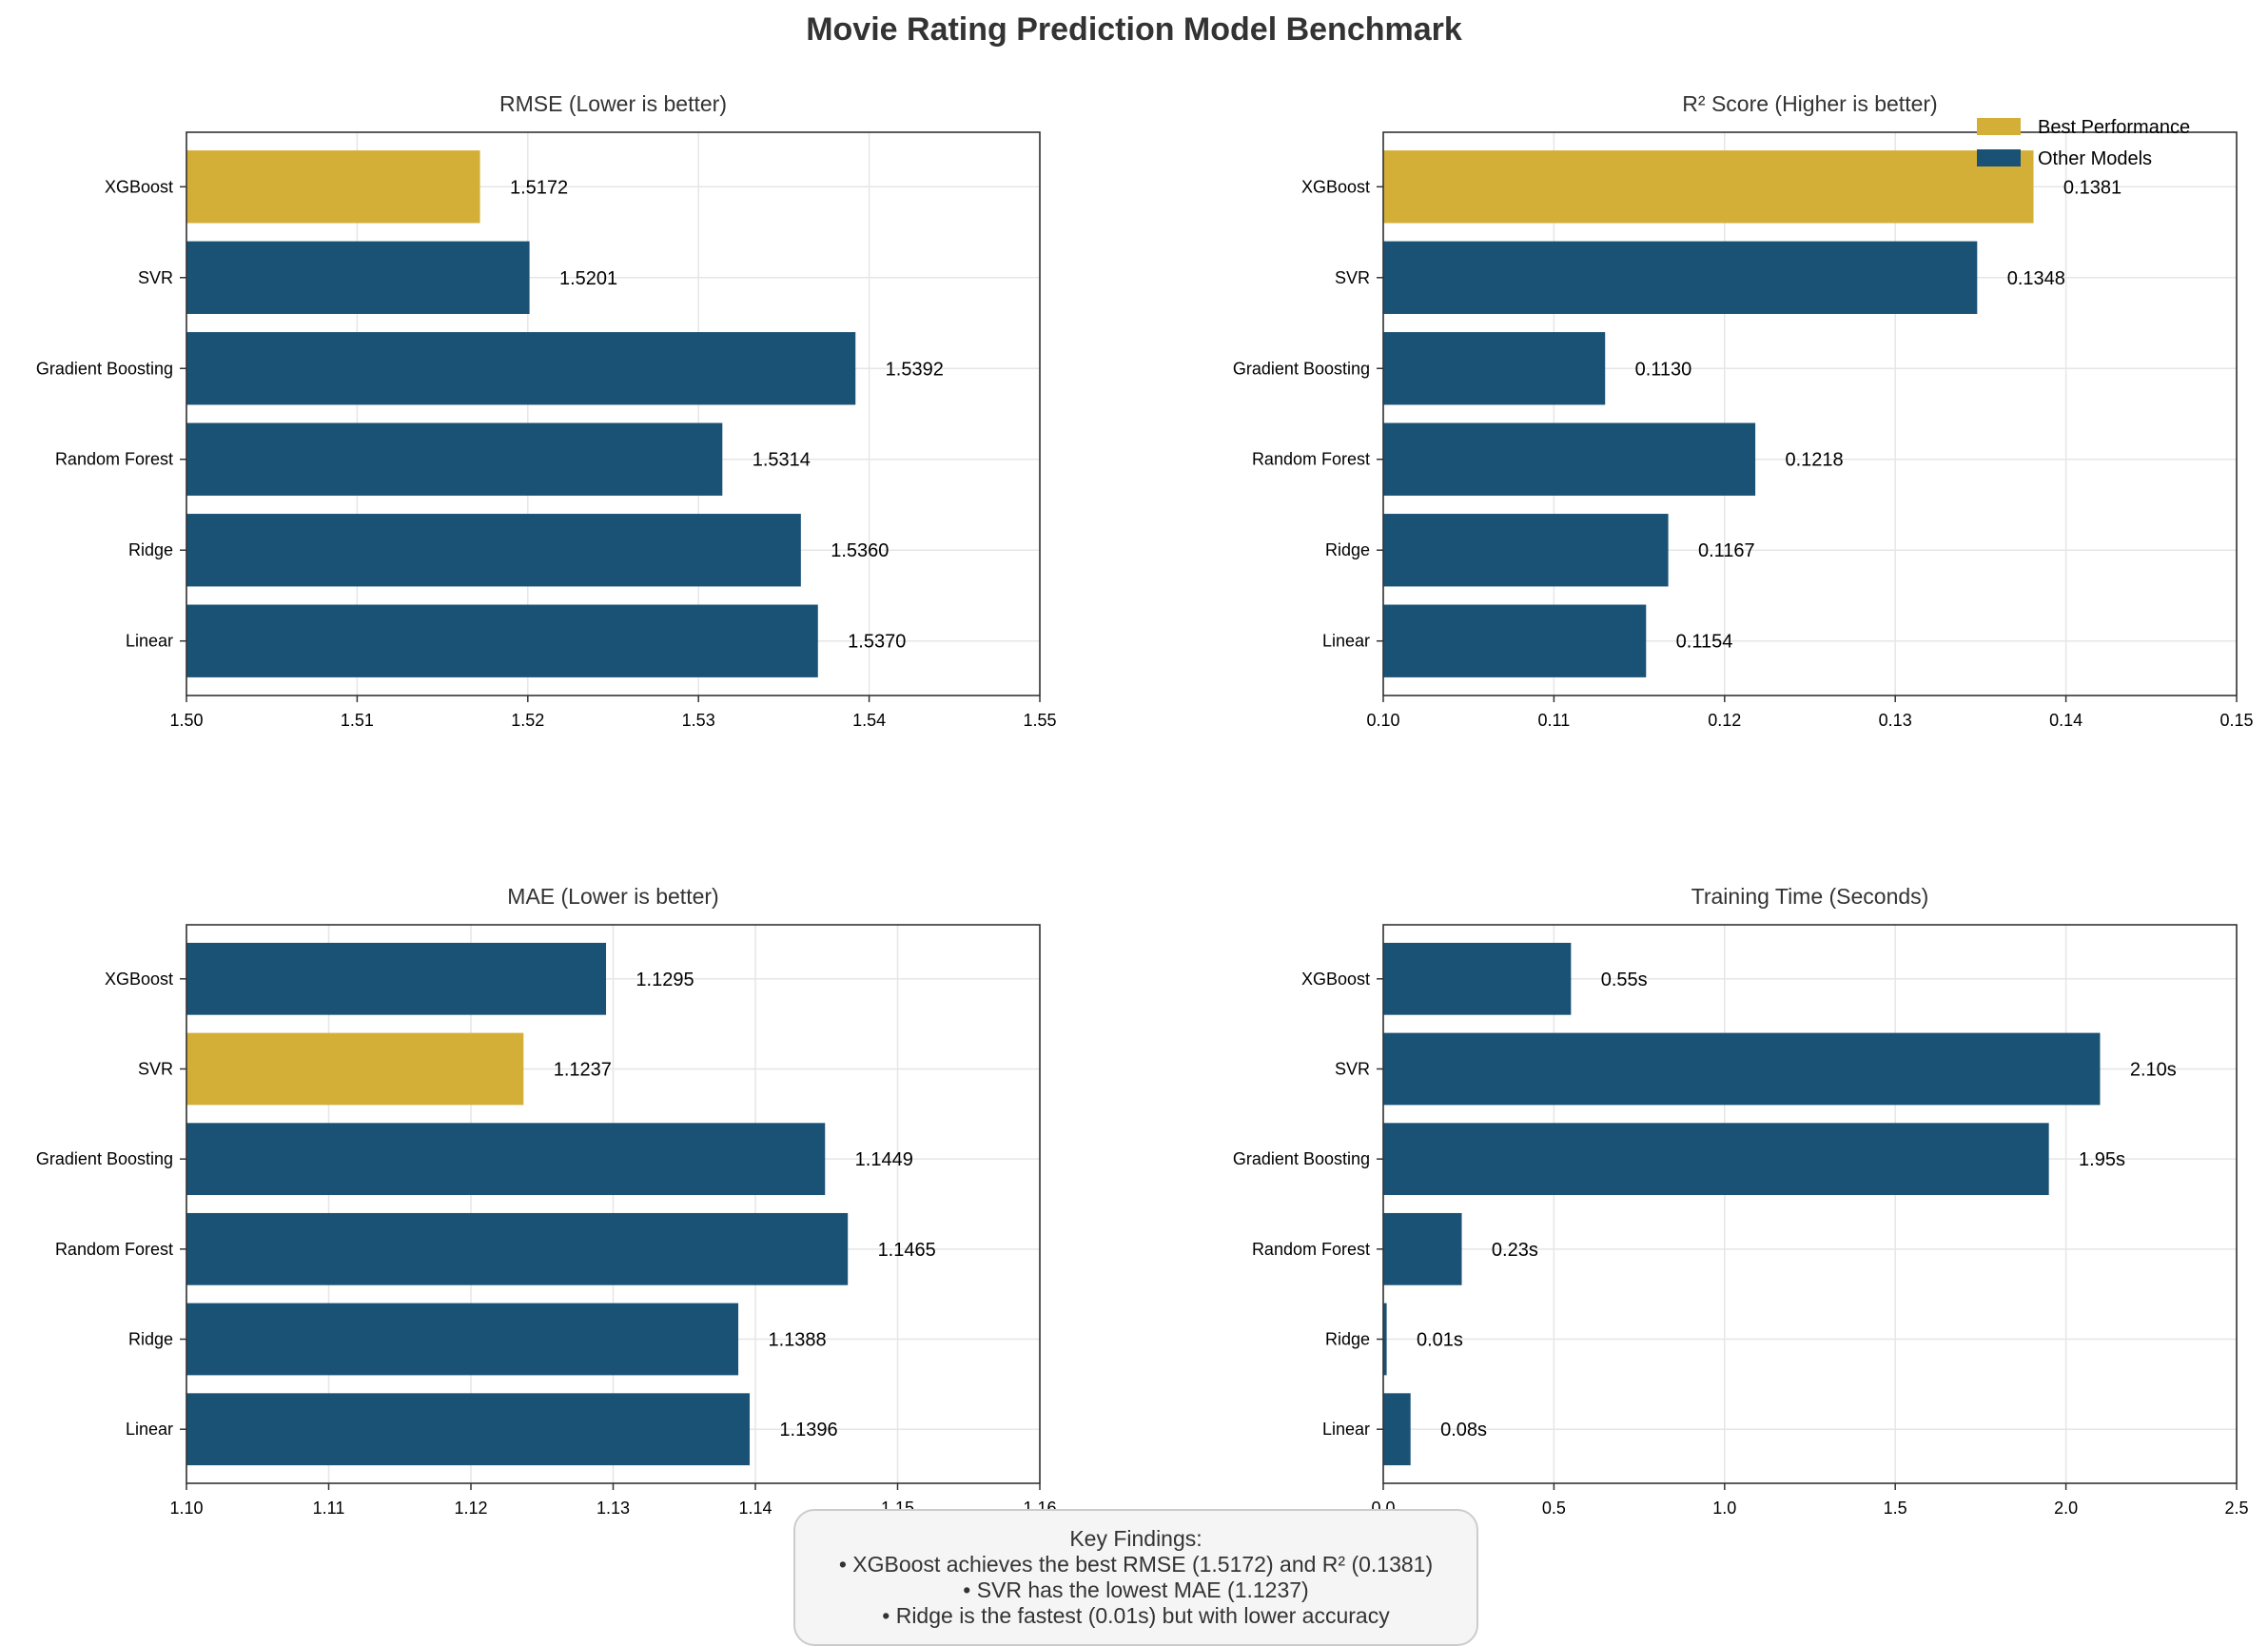  Describe the element at coordinates (588, 278) in the screenshot. I see `data-label: 1.5201` at that location.